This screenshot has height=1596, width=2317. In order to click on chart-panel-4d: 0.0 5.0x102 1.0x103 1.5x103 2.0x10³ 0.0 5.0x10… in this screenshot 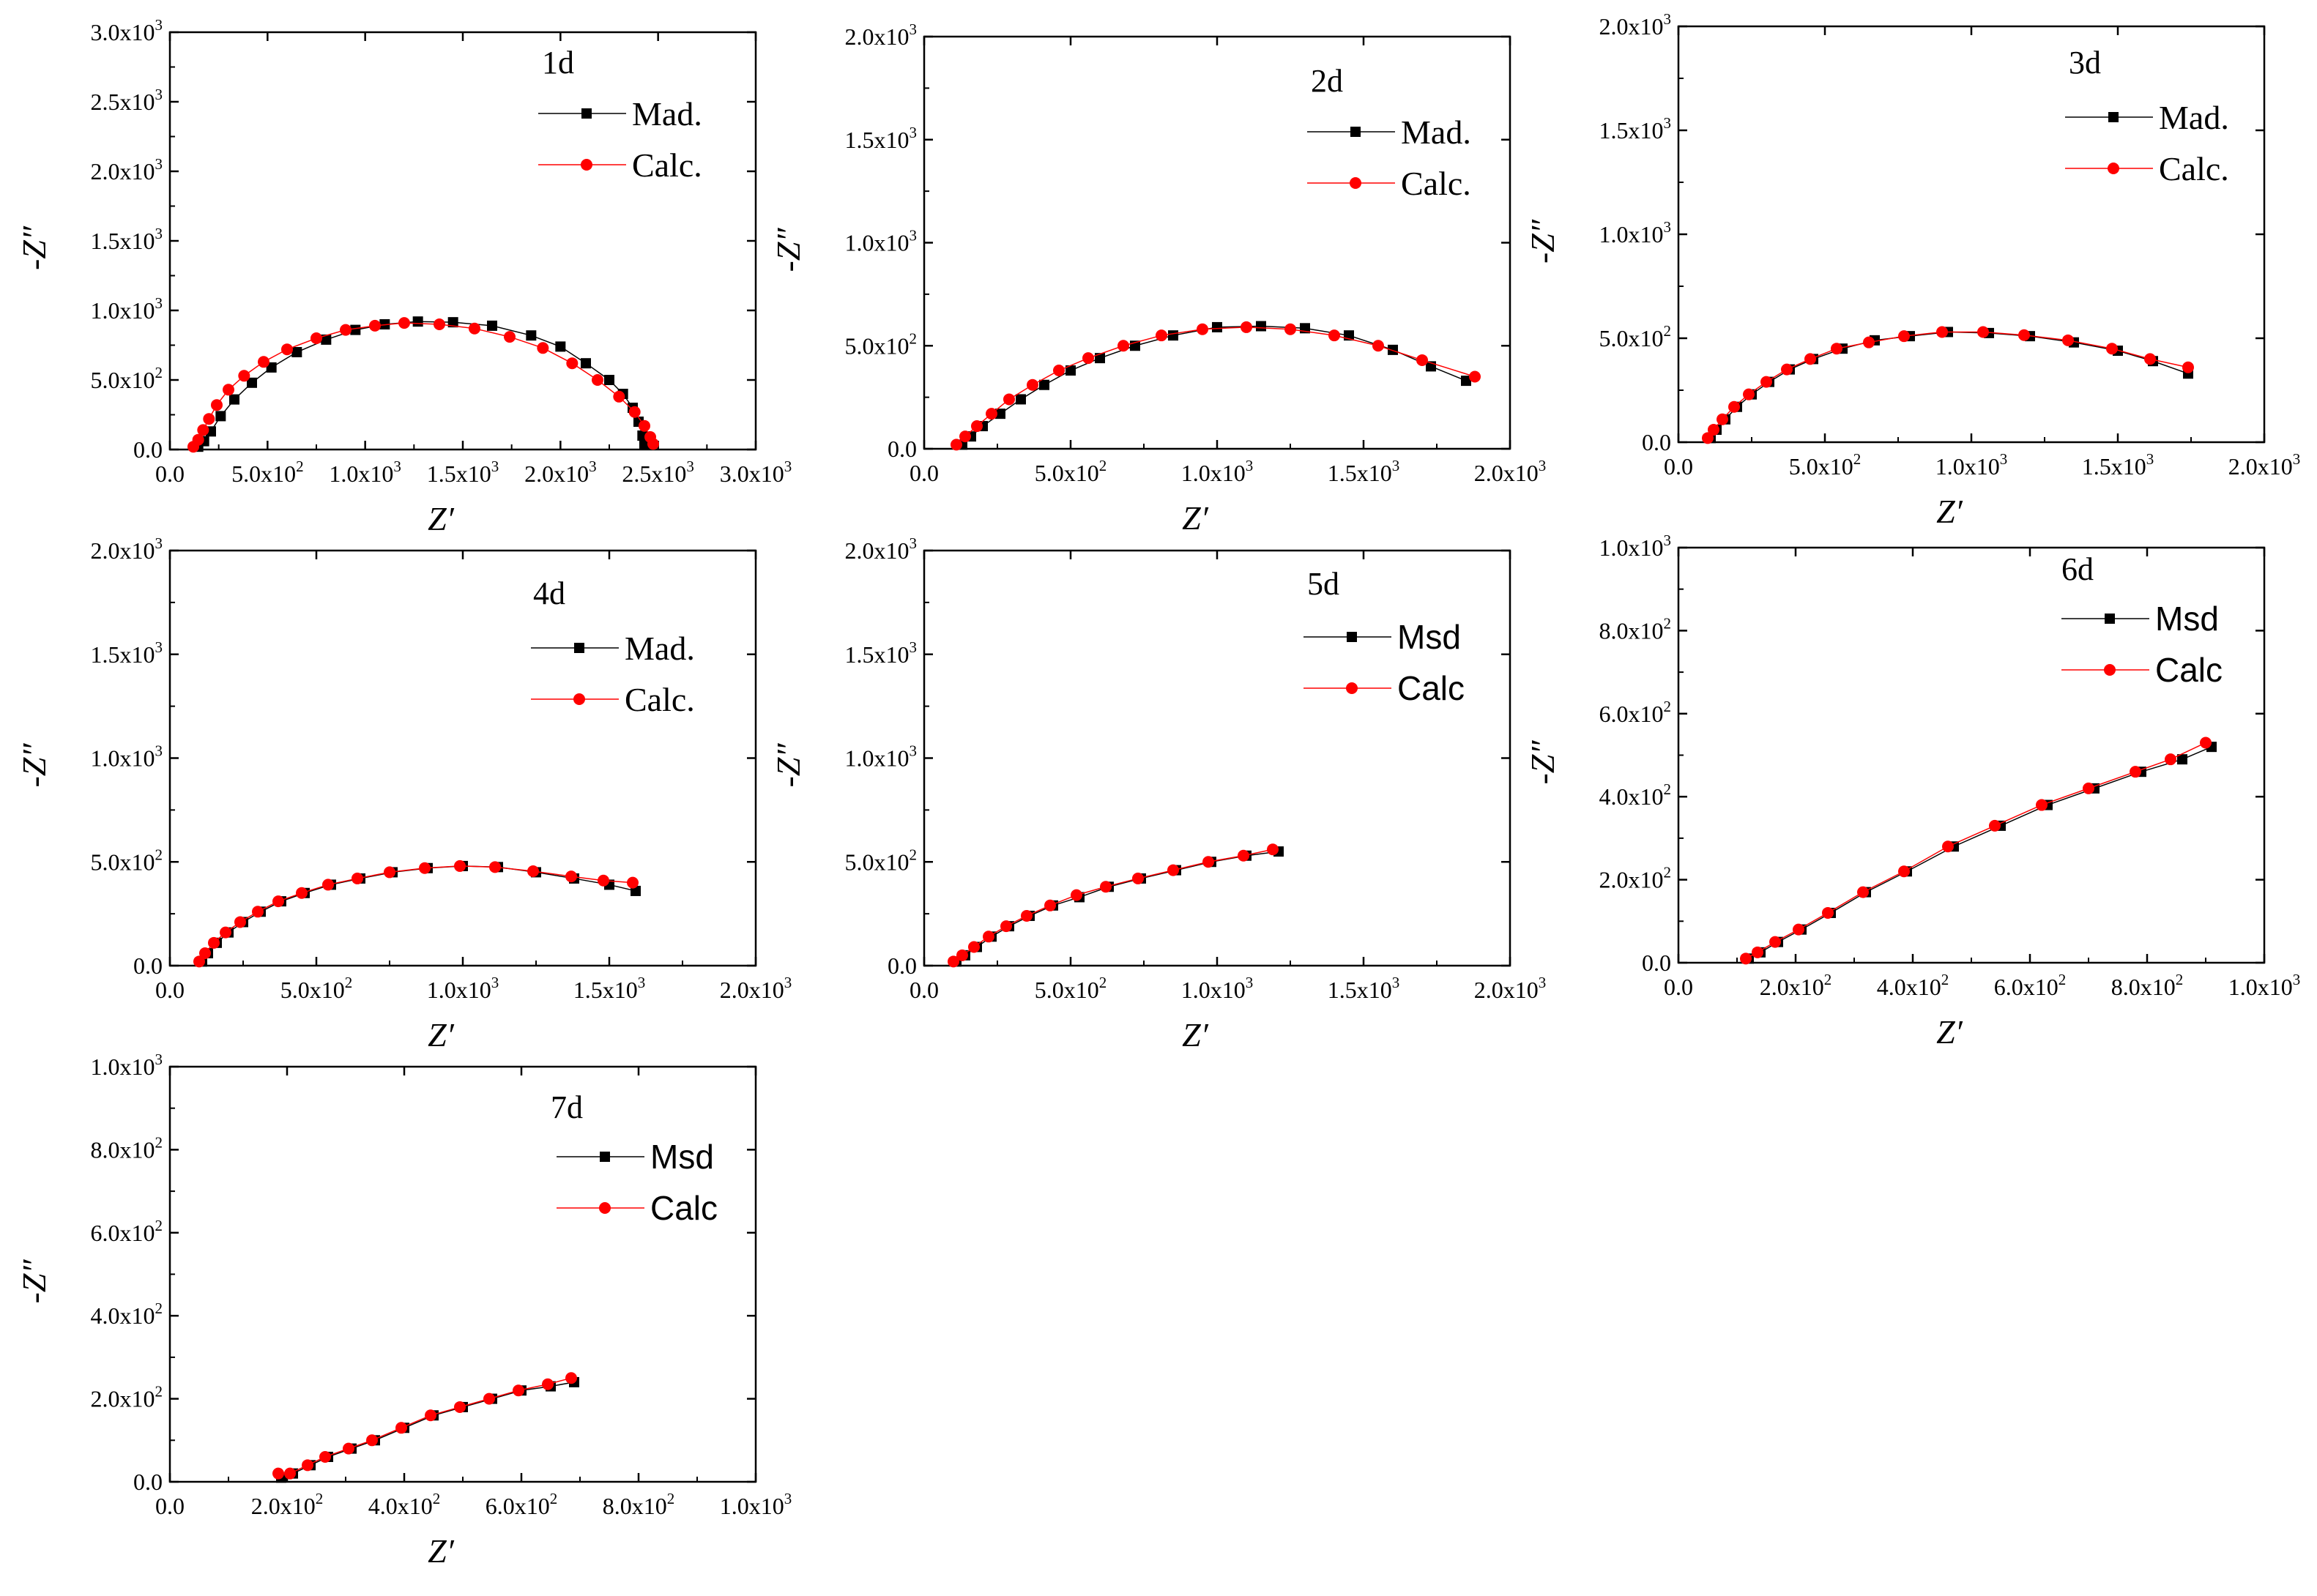, I will do `click(403, 794)`.